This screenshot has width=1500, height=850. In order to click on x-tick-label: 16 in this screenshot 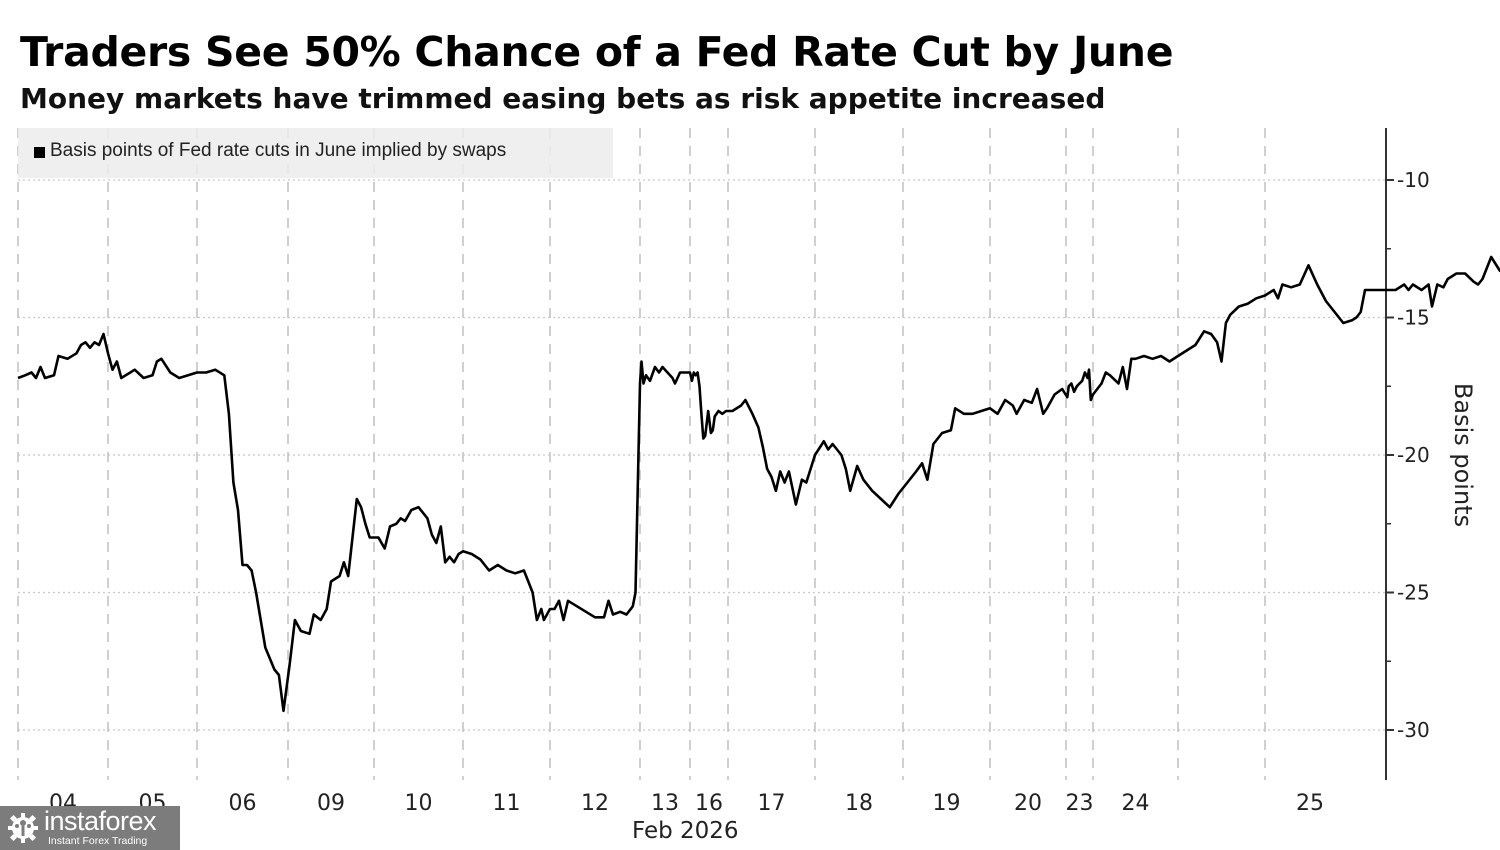, I will do `click(709, 803)`.